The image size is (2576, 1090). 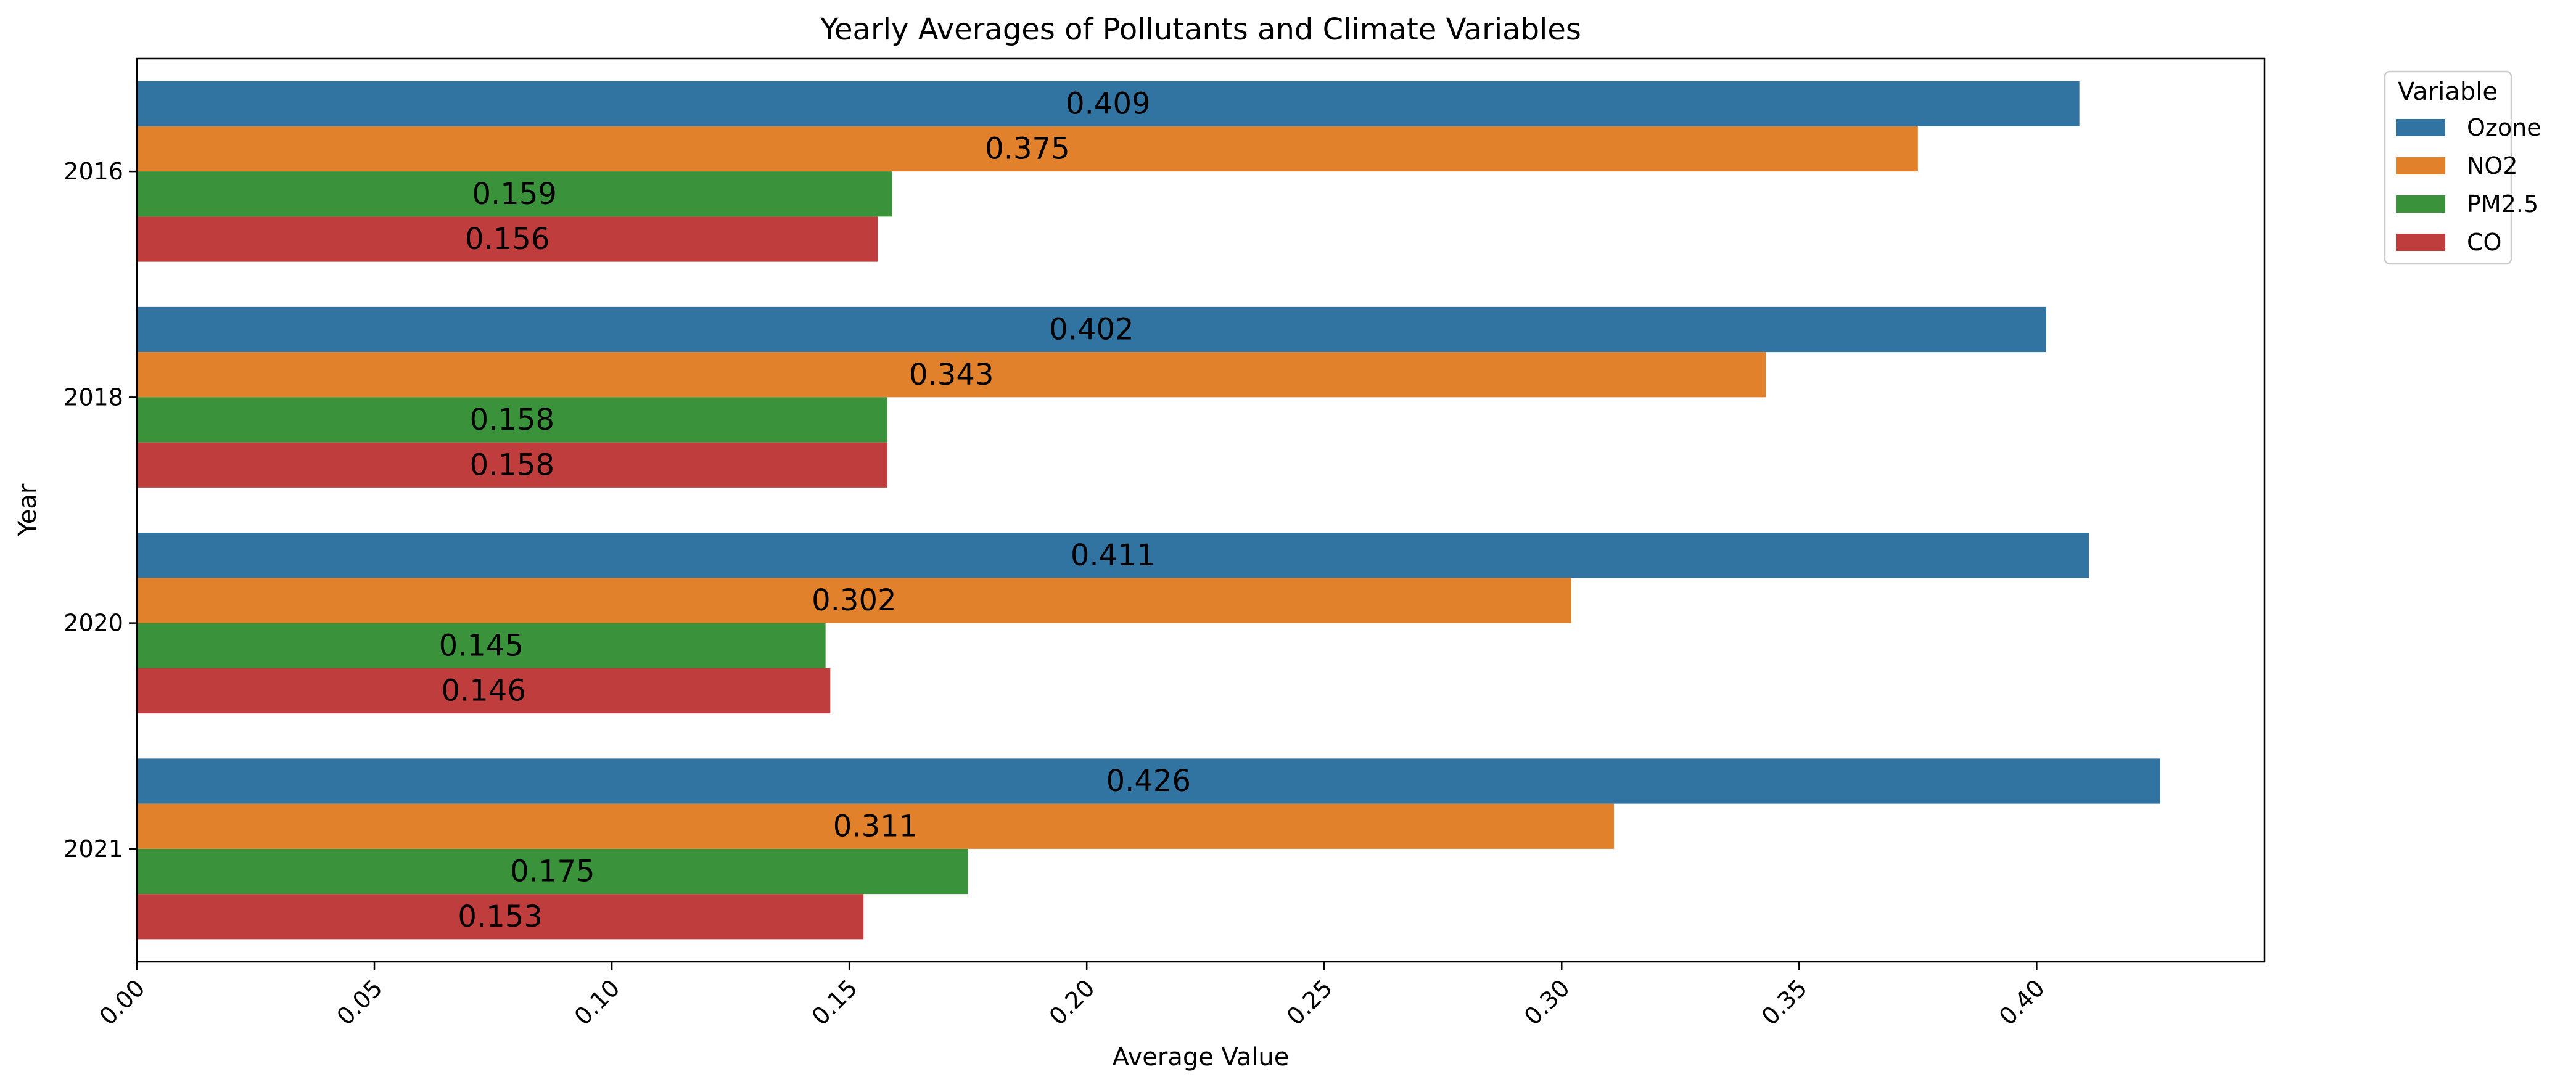 I want to click on legend-label: Ozone, so click(x=2504, y=128).